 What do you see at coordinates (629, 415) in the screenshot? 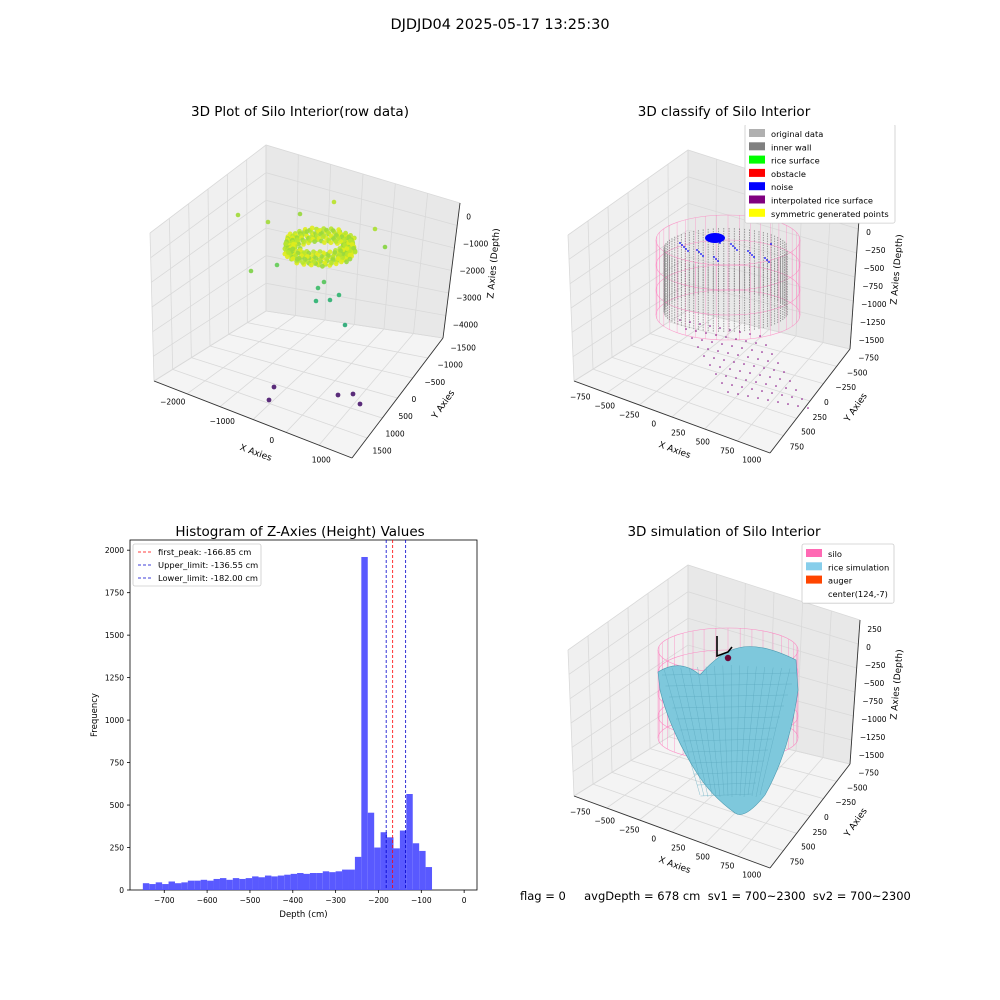
I see `p2-x-tick-label: −250` at bounding box center [629, 415].